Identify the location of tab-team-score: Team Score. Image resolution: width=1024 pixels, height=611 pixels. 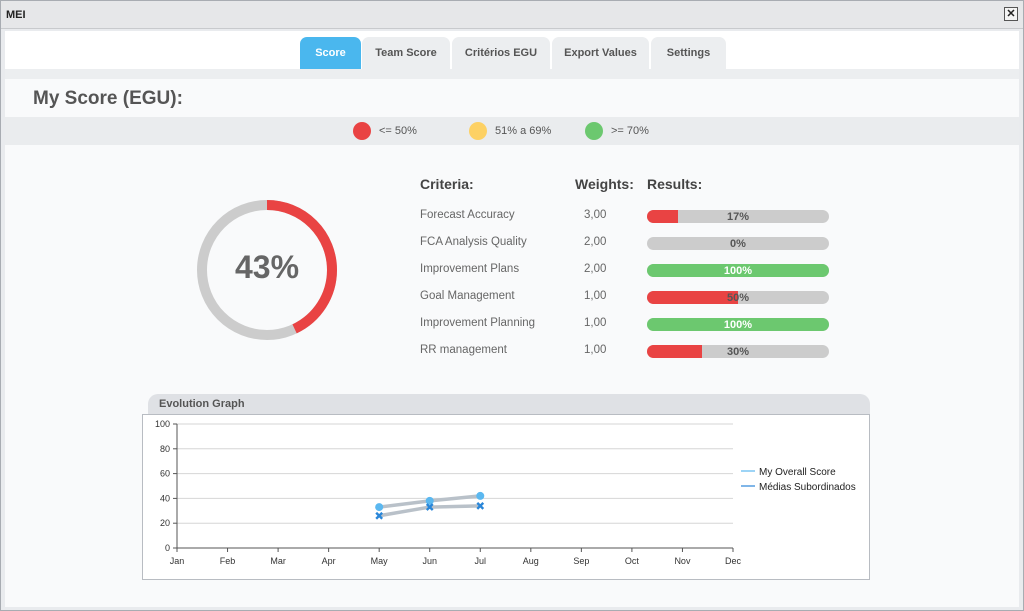
(406, 53).